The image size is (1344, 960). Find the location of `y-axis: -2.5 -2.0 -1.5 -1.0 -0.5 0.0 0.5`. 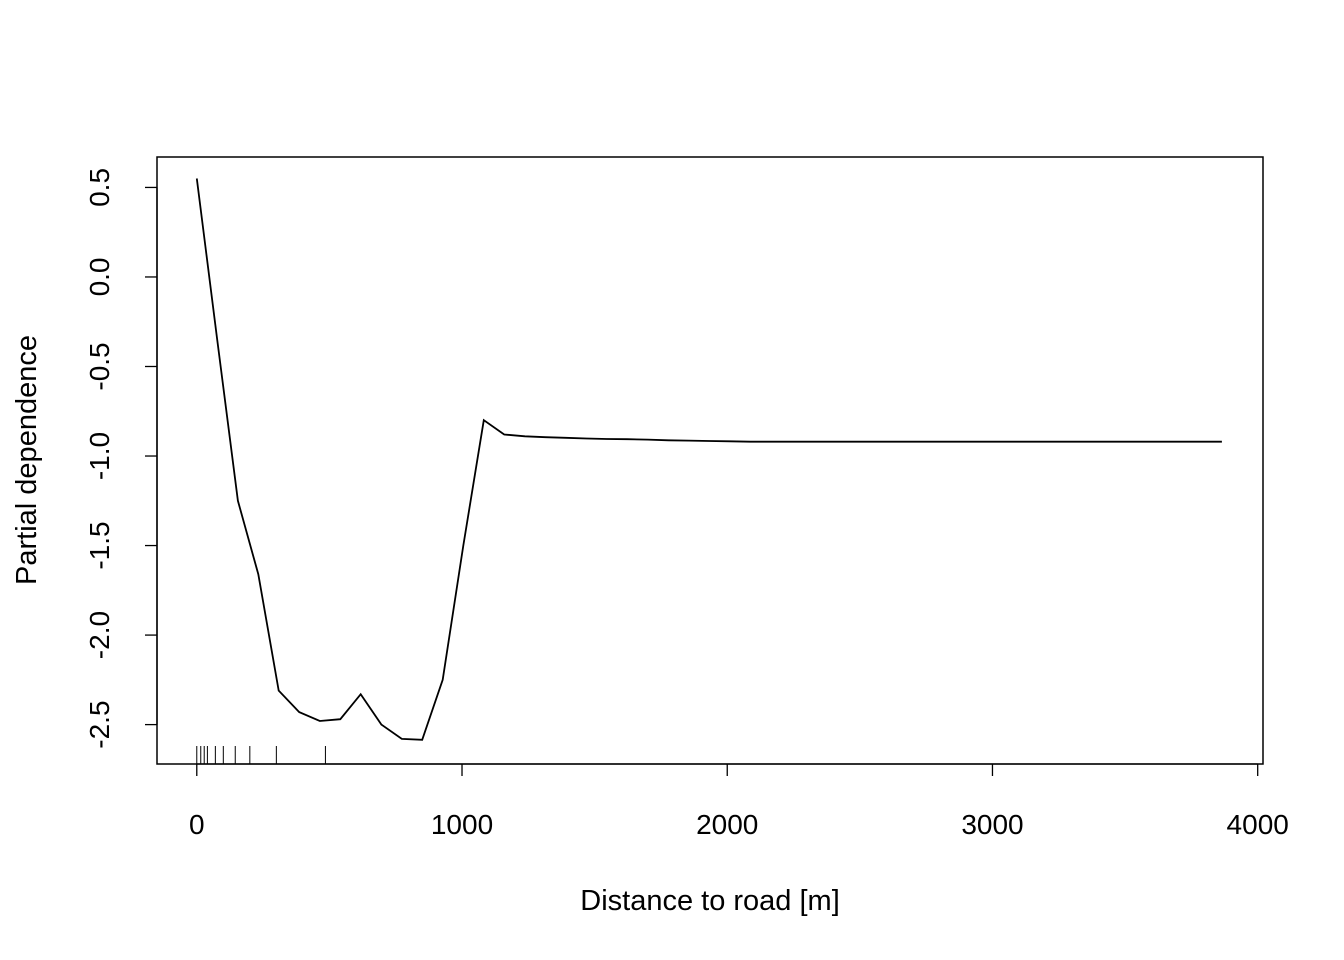

y-axis: -2.5 -2.0 -1.5 -1.0 -0.5 0.0 0.5 is located at coordinates (121, 458).